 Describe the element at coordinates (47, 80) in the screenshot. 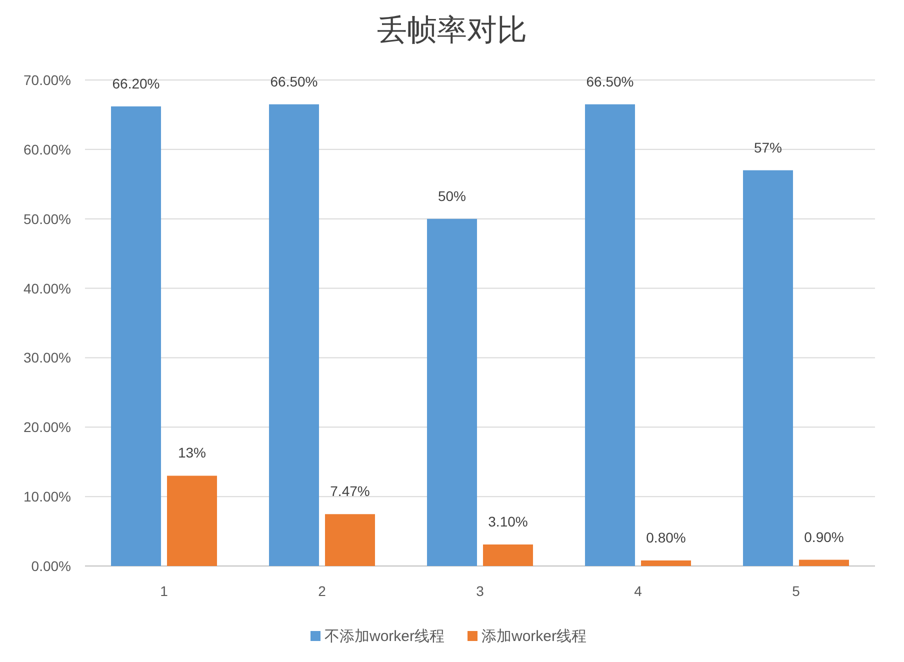

I see `y-tick-label: 70.00%` at that location.